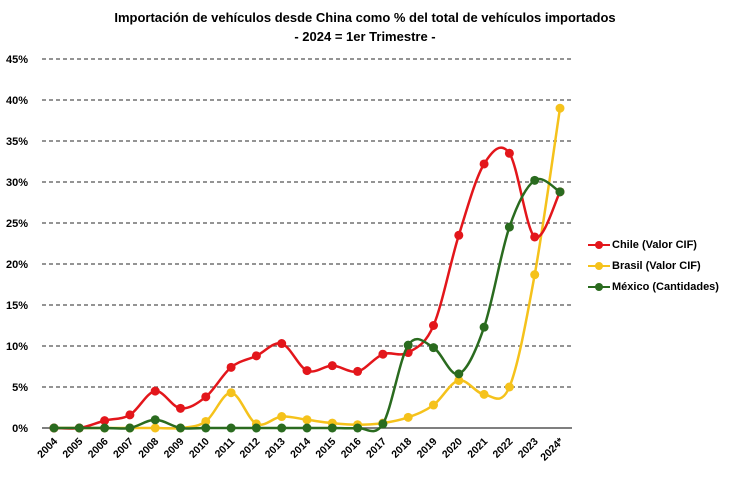 This screenshot has height=478, width=730. What do you see at coordinates (376, 448) in the screenshot?
I see `x-tick-label: 2017` at bounding box center [376, 448].